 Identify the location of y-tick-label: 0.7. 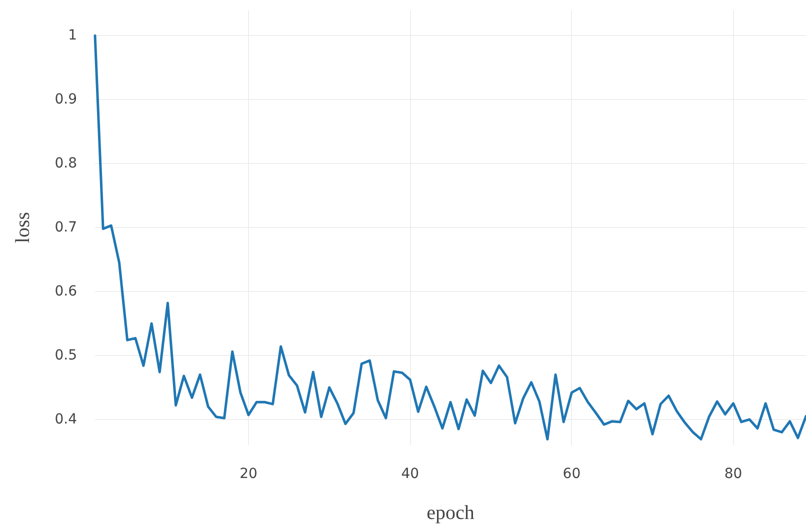
(65, 228).